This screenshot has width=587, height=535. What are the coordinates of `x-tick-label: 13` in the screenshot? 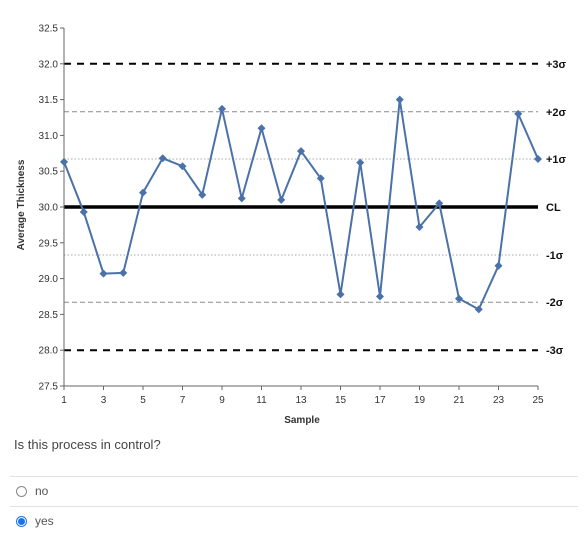 It's located at (301, 400).